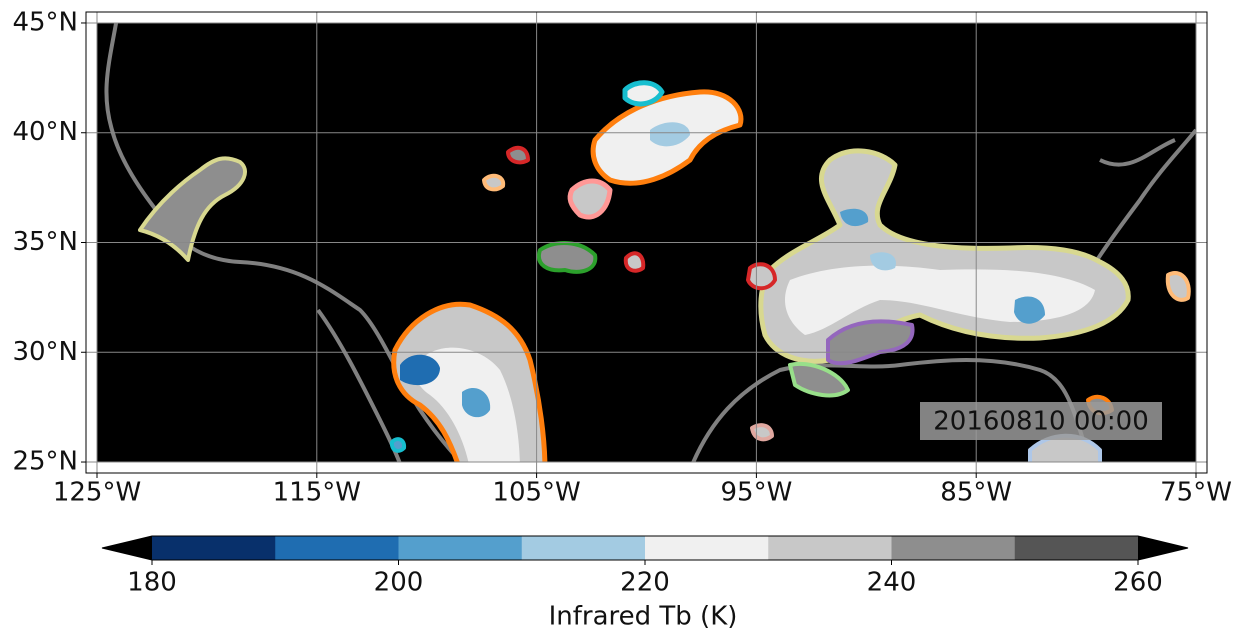  I want to click on x-tick-label: 75°W, so click(1196, 493).